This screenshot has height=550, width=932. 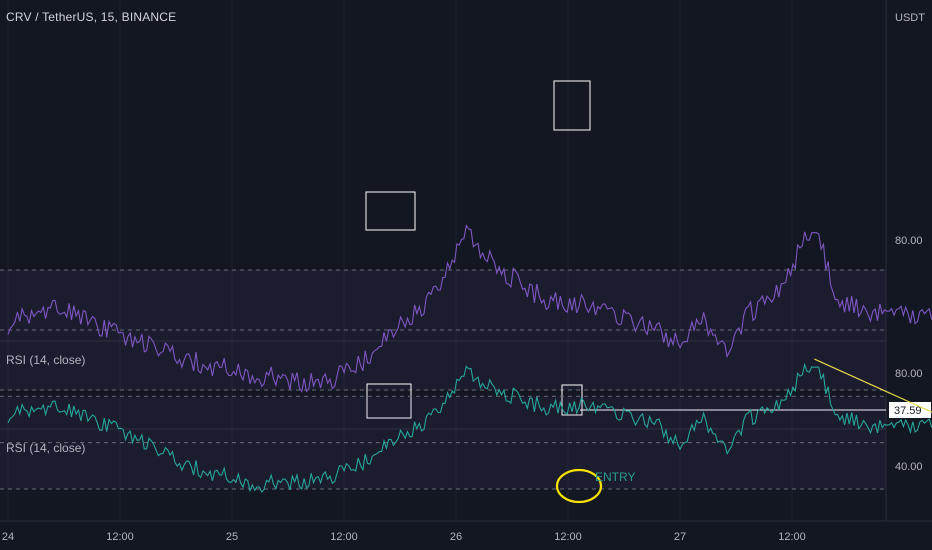 What do you see at coordinates (579, 486) in the screenshot?
I see `entry-circle` at bounding box center [579, 486].